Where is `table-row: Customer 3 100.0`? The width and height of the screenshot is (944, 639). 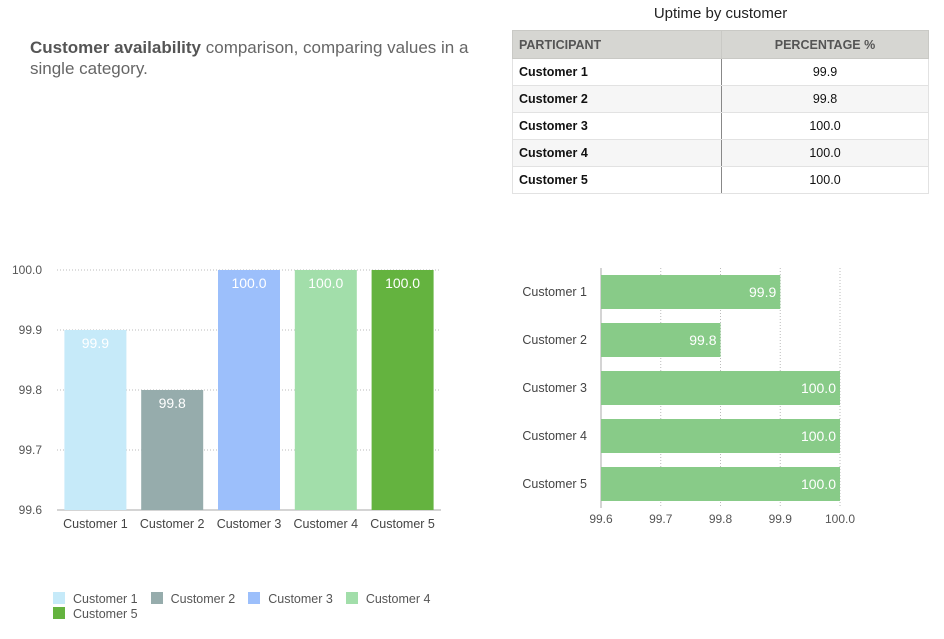 table-row: Customer 3 100.0 is located at coordinates (720, 126).